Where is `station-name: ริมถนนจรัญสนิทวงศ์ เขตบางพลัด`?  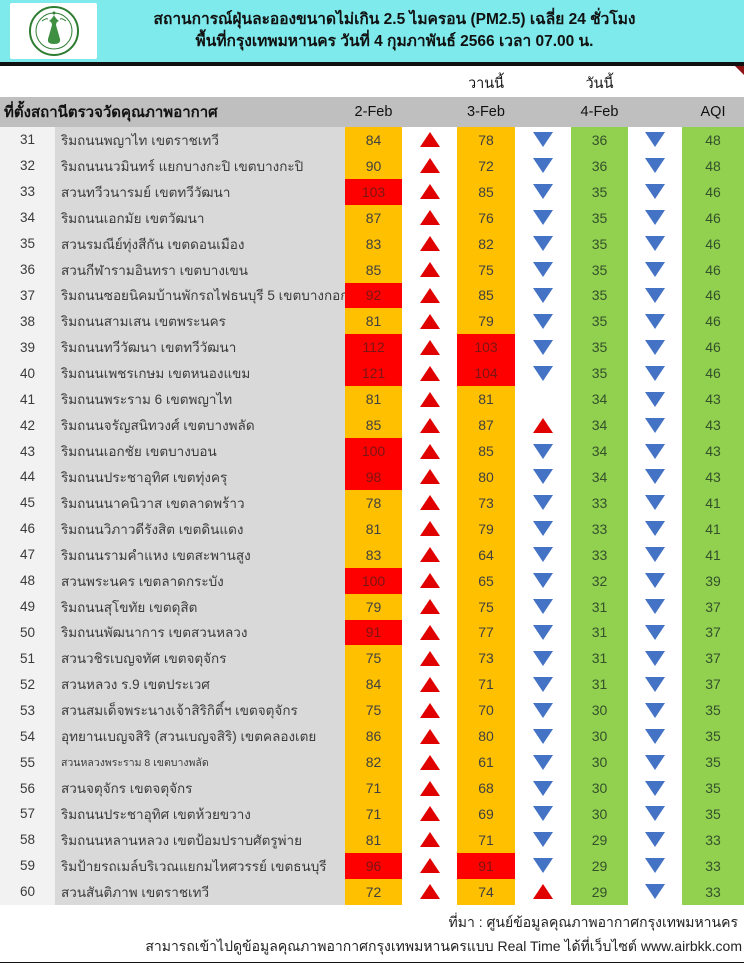 station-name: ริมถนนจรัญสนิทวงศ์ เขตบางพลัด is located at coordinates (200, 425).